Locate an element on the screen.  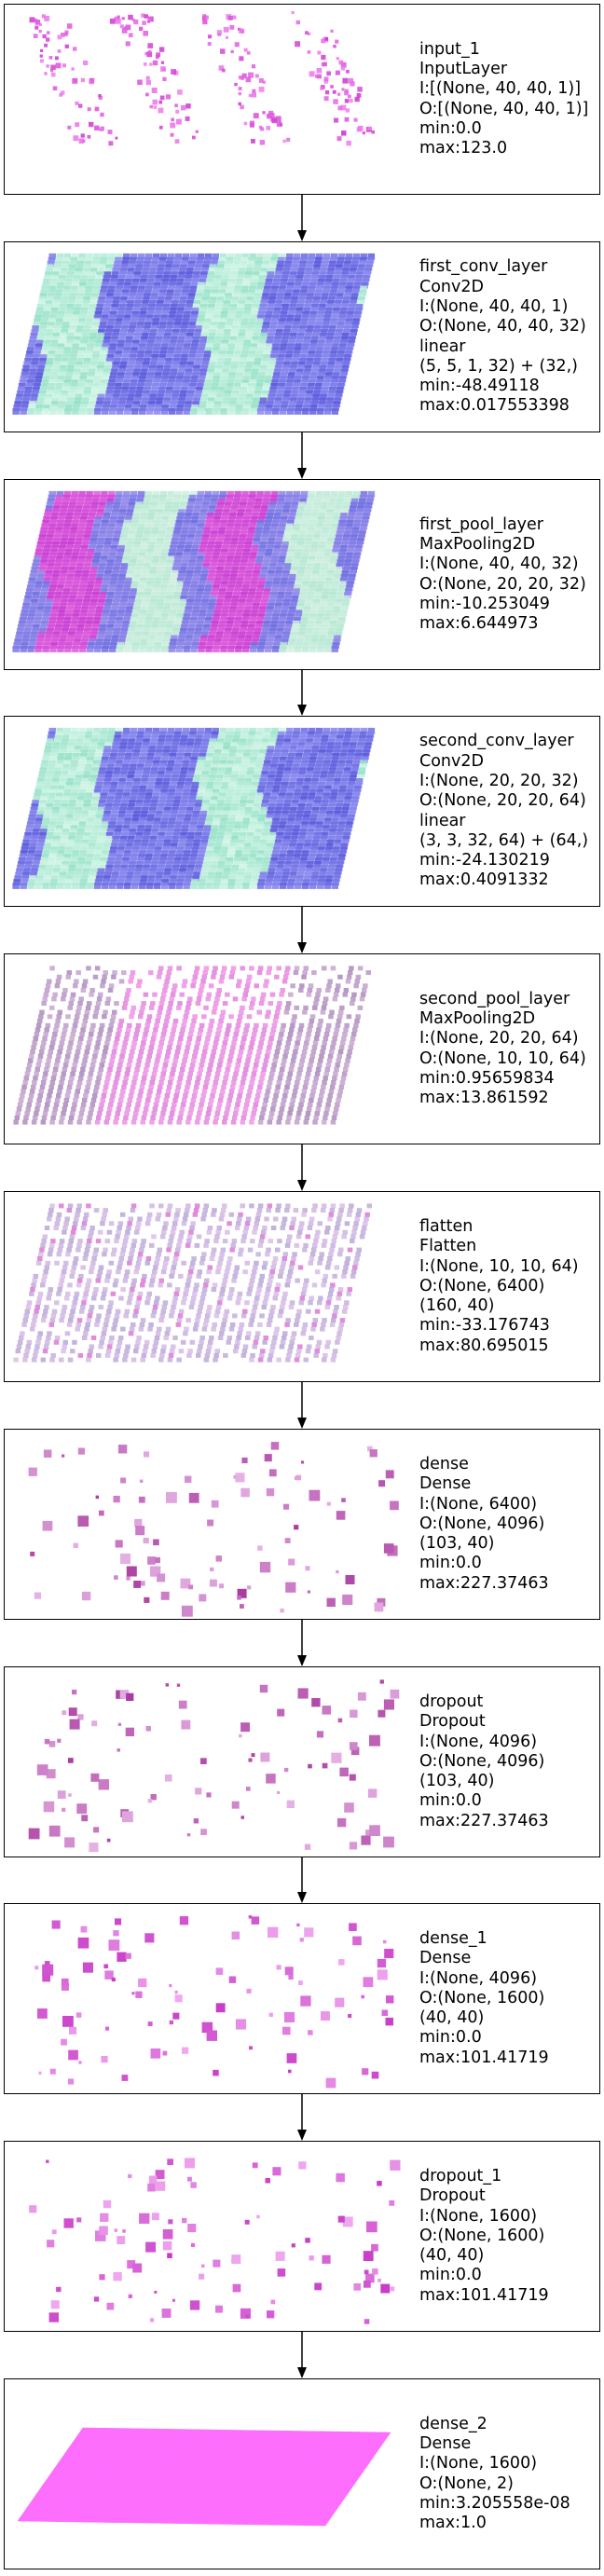
layer-detail: O:(None, 20, 20, 32) is located at coordinates (502, 584).